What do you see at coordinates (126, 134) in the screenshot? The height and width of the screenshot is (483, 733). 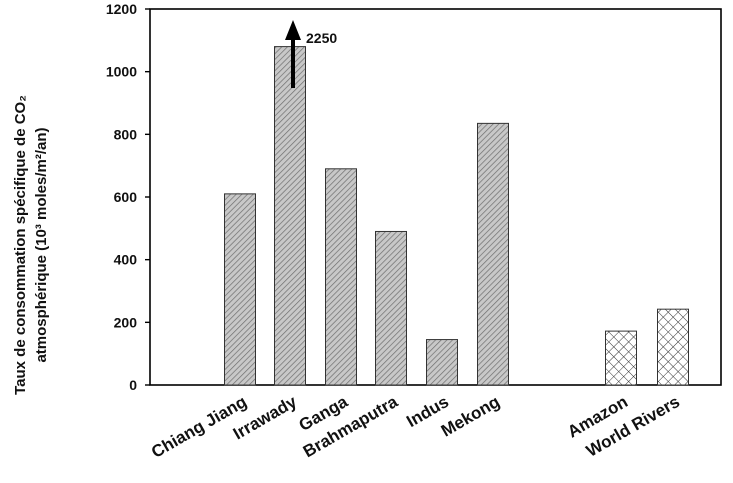 I see `y-tick-label: 800` at bounding box center [126, 134].